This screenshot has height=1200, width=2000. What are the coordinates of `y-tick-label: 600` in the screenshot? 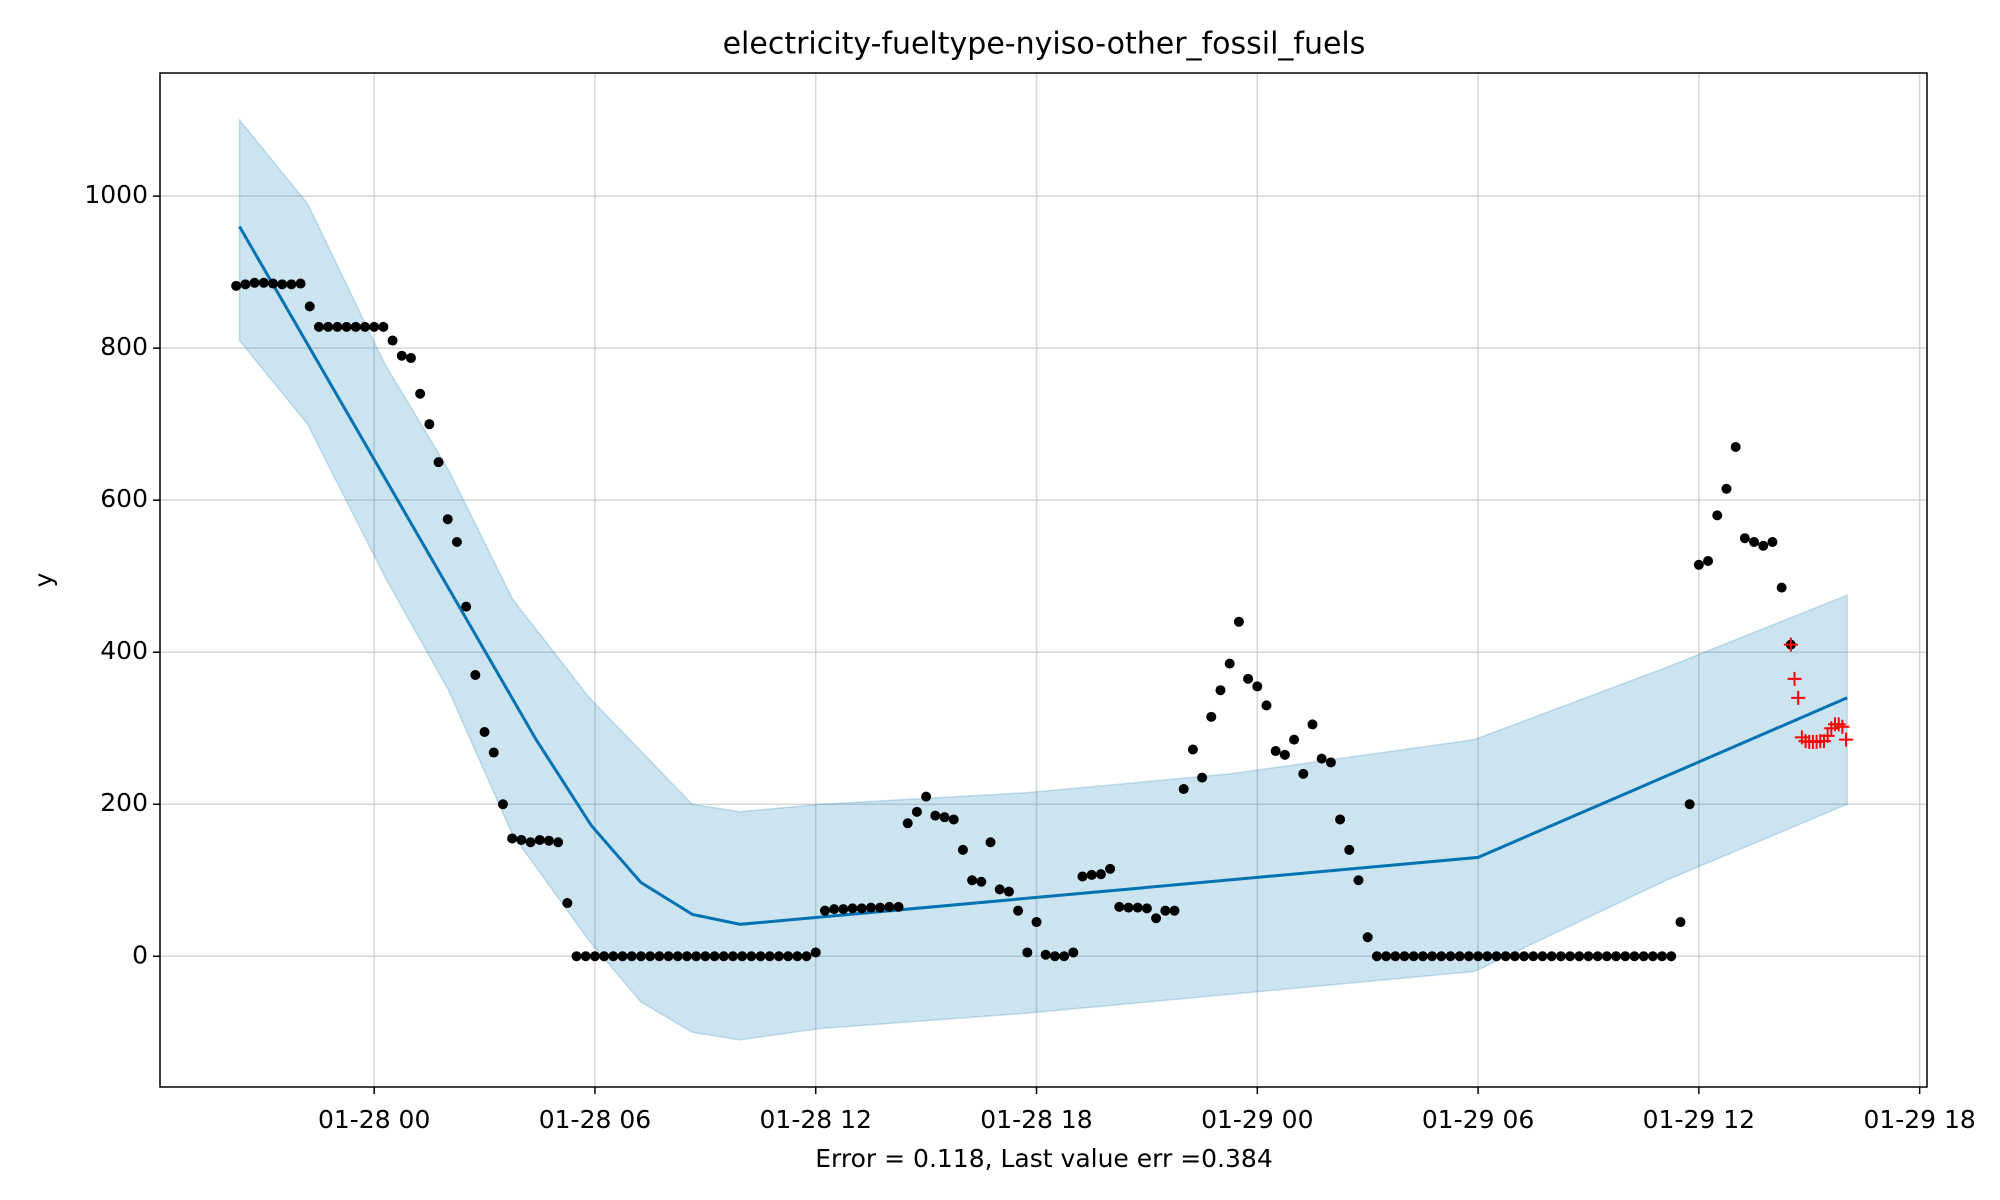 It's located at (124, 498).